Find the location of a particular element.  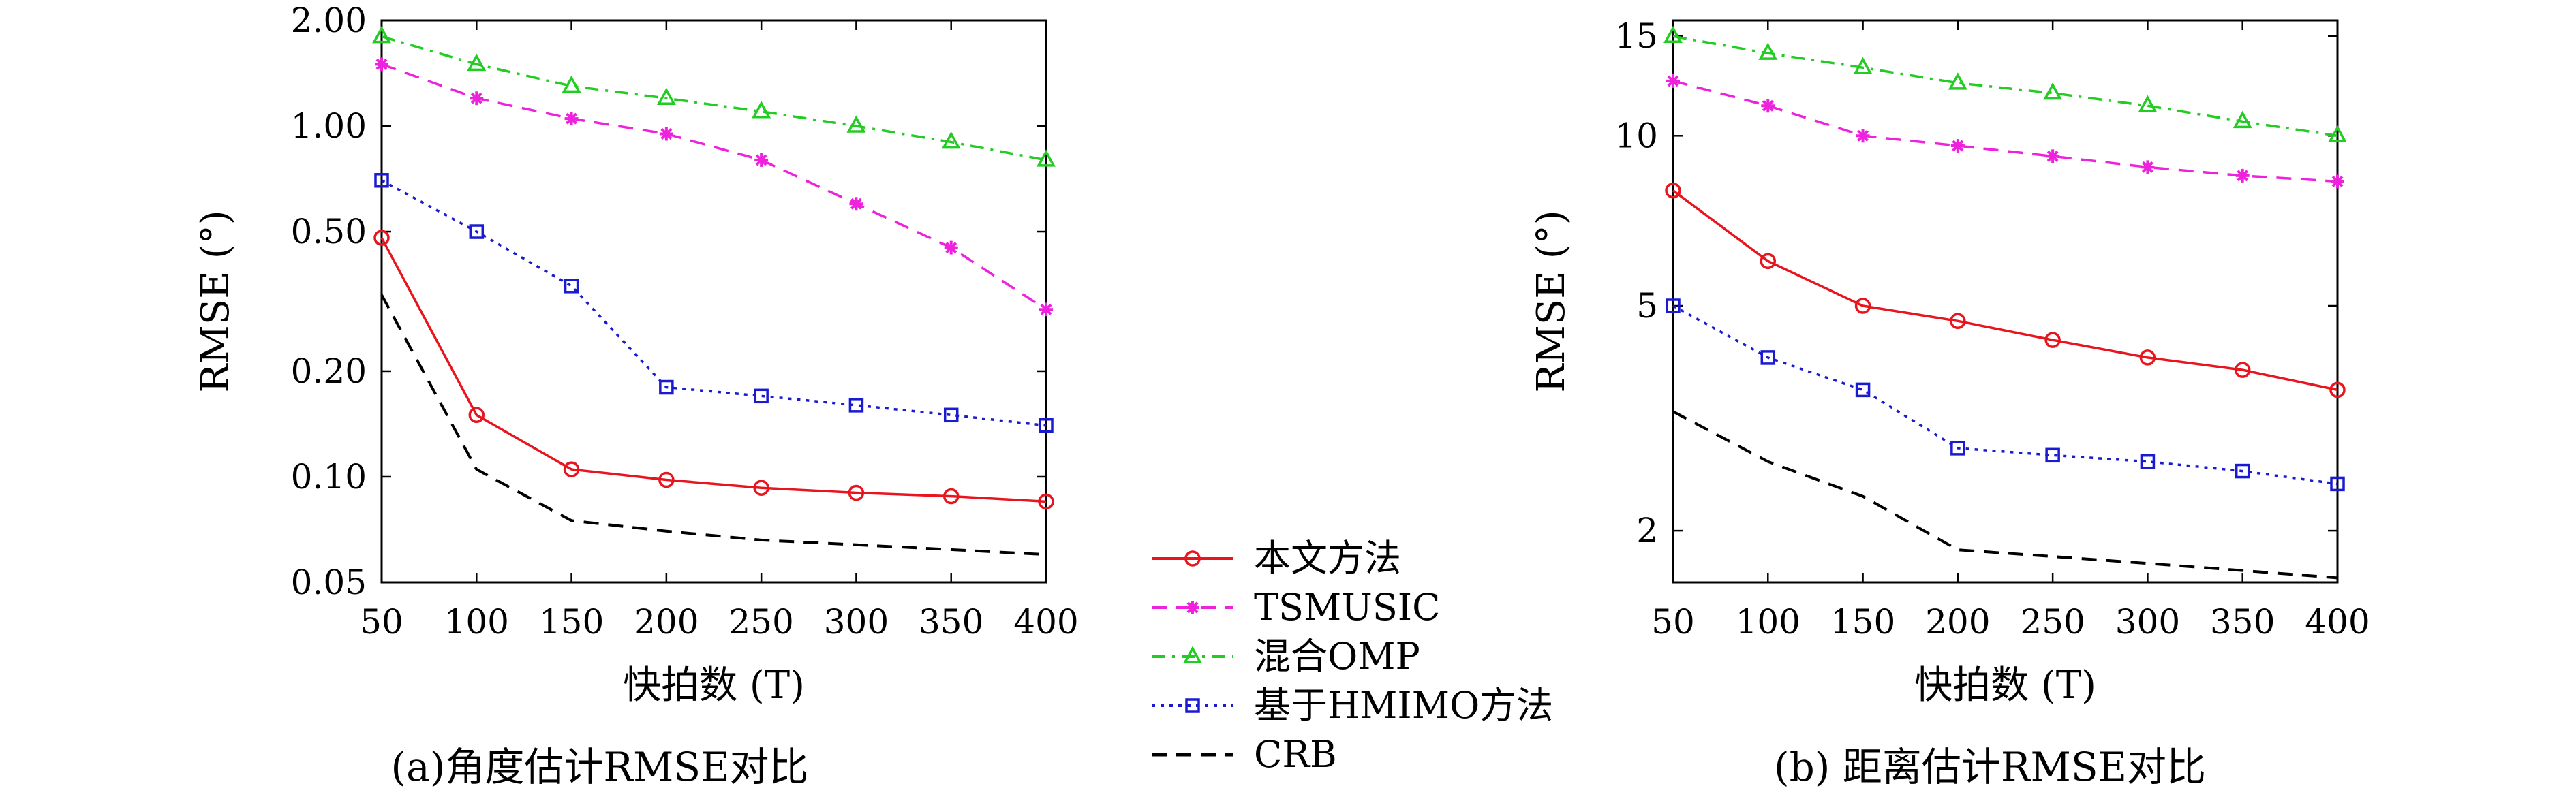

legend-label: 混合OMP is located at coordinates (1337, 656).